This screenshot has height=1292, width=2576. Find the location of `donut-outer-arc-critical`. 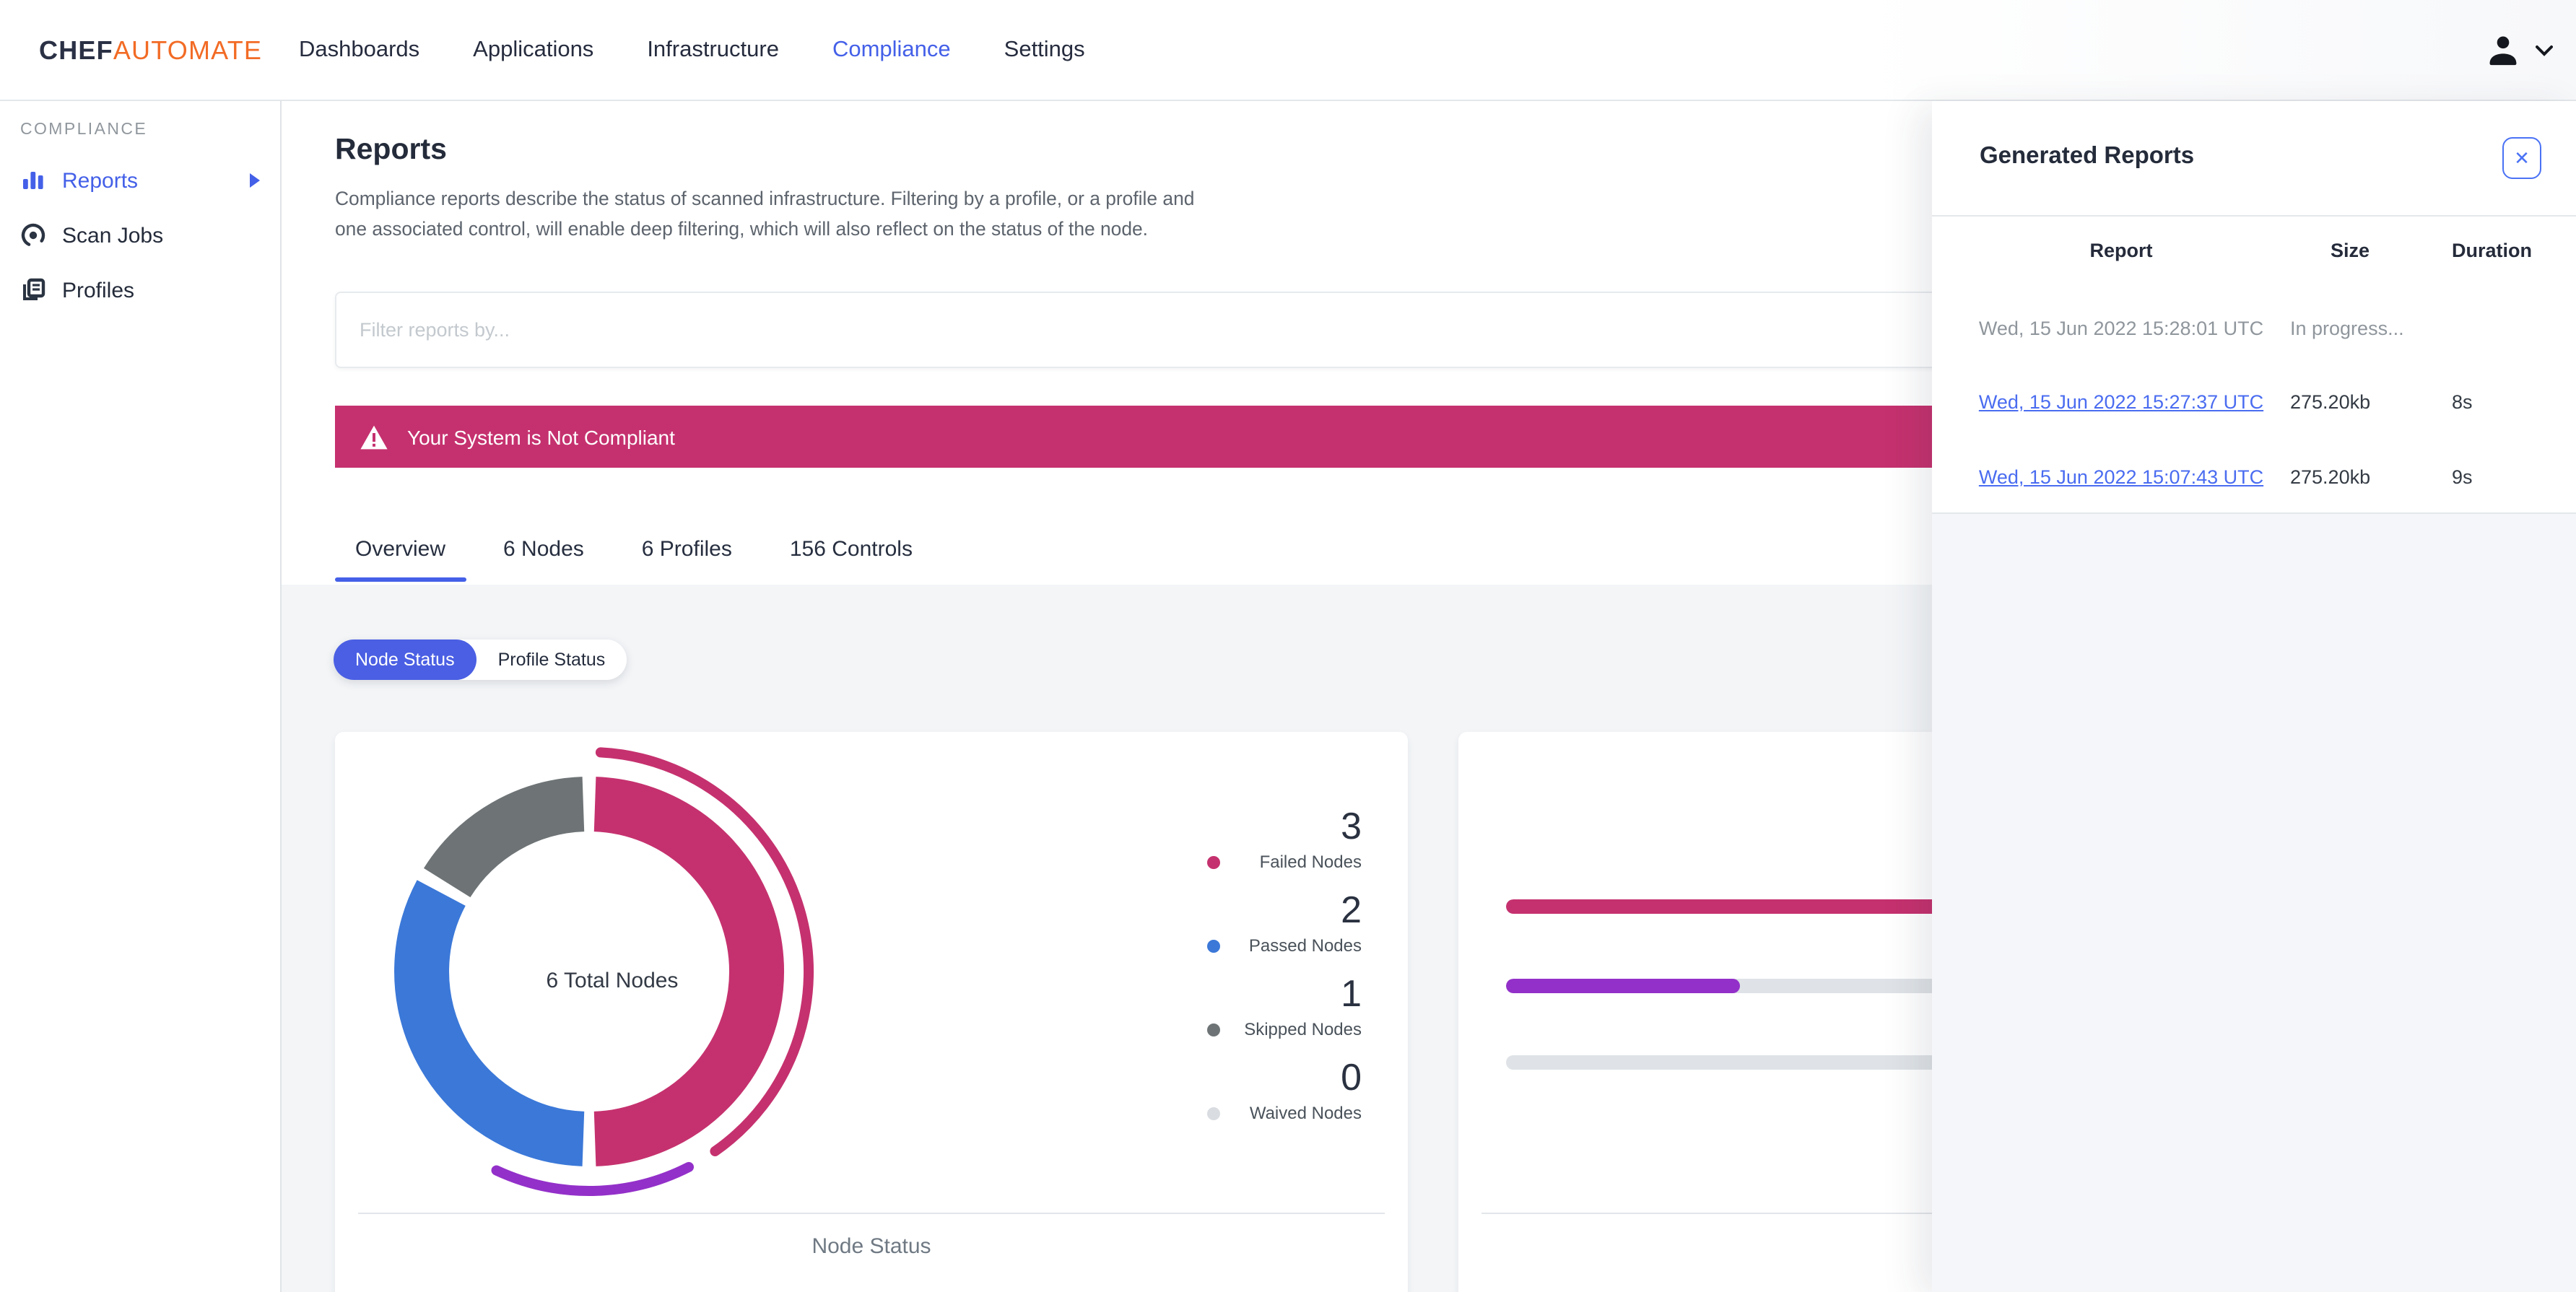

donut-outer-arc-critical is located at coordinates (704, 952).